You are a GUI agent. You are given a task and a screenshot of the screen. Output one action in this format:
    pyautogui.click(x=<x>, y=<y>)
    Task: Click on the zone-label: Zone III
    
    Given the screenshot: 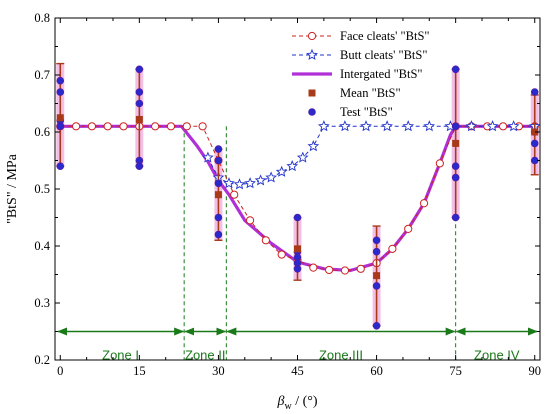 What is the action you would take?
    pyautogui.click(x=341, y=355)
    